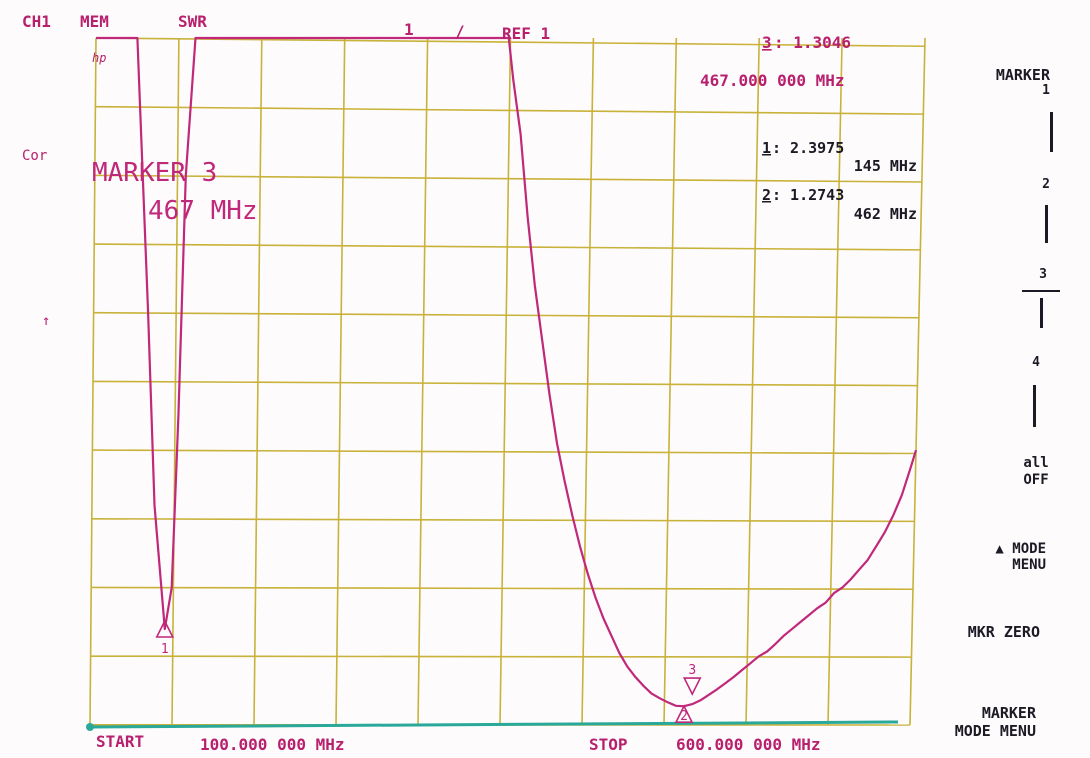 The width and height of the screenshot is (1090, 758). Describe the element at coordinates (684, 716) in the screenshot. I see `marker-2-tag: 2` at that location.